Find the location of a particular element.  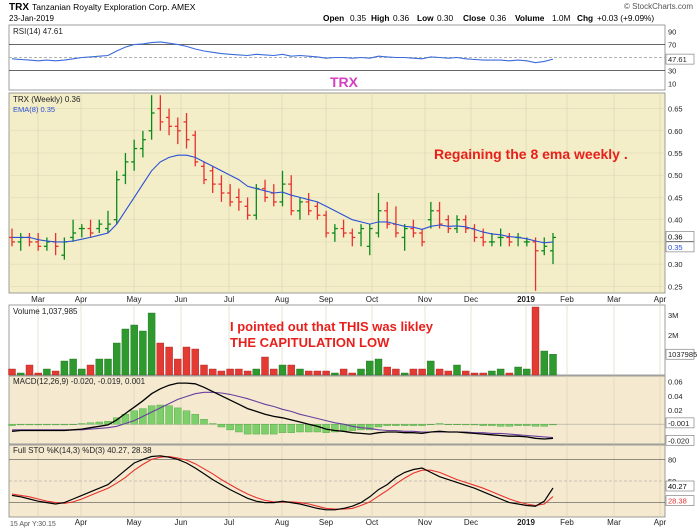

month-label-bottom: Jun is located at coordinates (181, 522).